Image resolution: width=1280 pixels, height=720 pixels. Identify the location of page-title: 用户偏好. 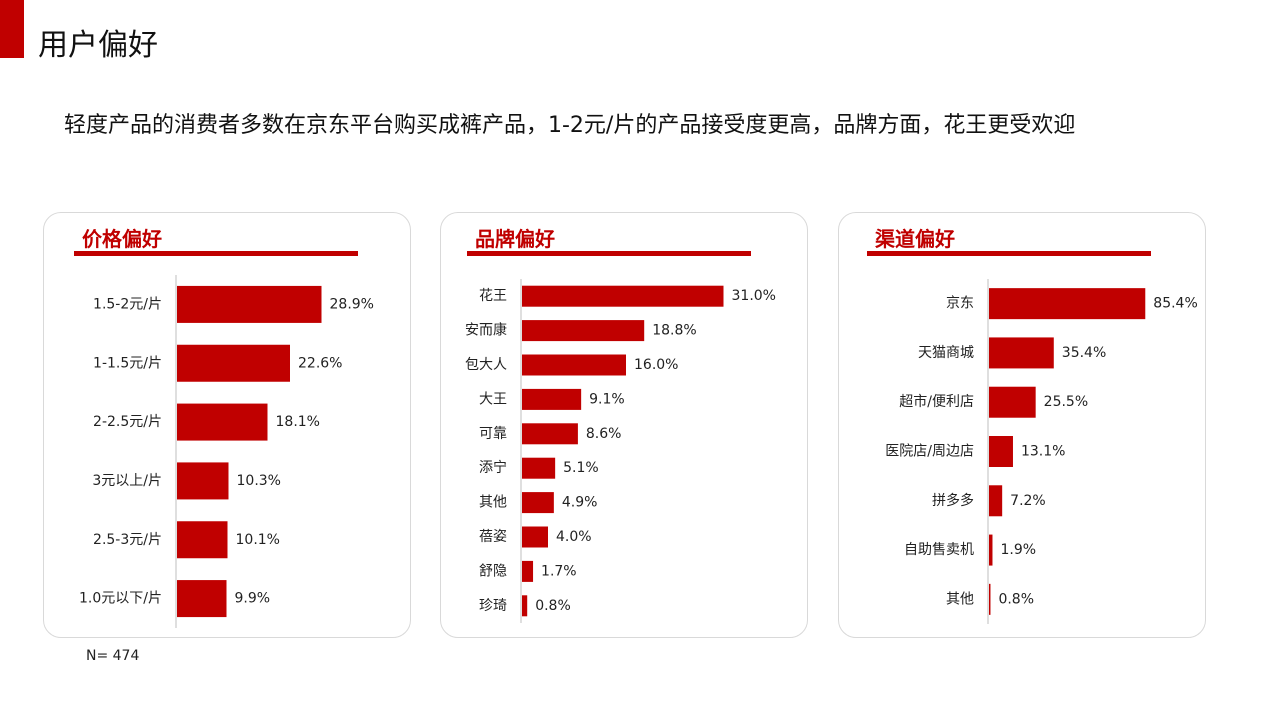
(98, 45).